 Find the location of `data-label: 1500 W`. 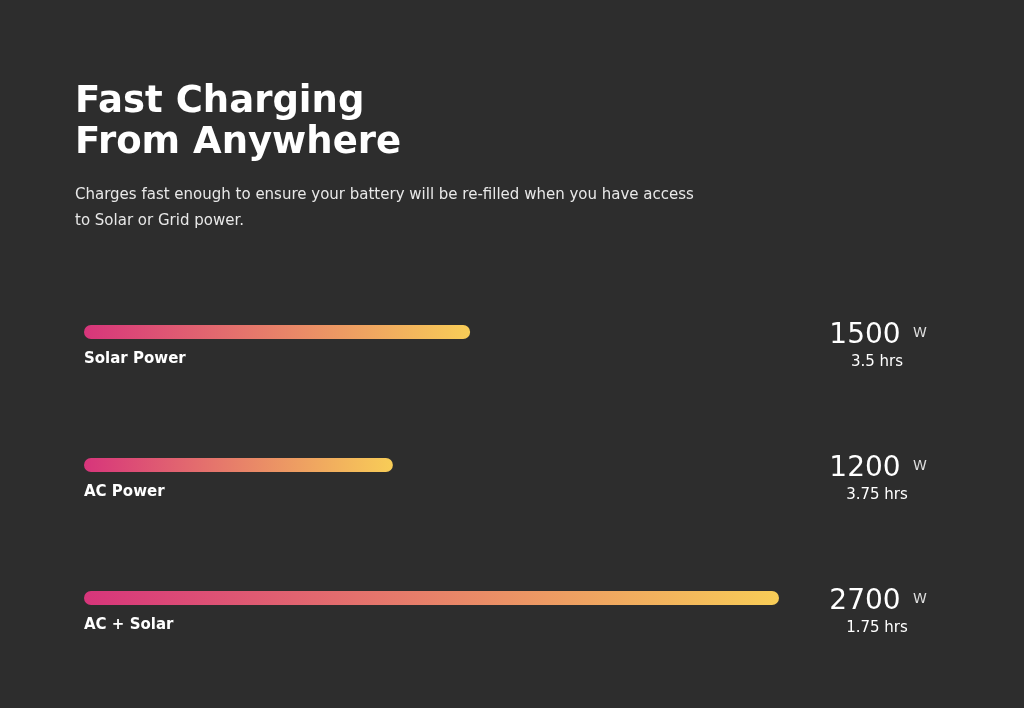

data-label: 1500 W is located at coordinates (878, 333).